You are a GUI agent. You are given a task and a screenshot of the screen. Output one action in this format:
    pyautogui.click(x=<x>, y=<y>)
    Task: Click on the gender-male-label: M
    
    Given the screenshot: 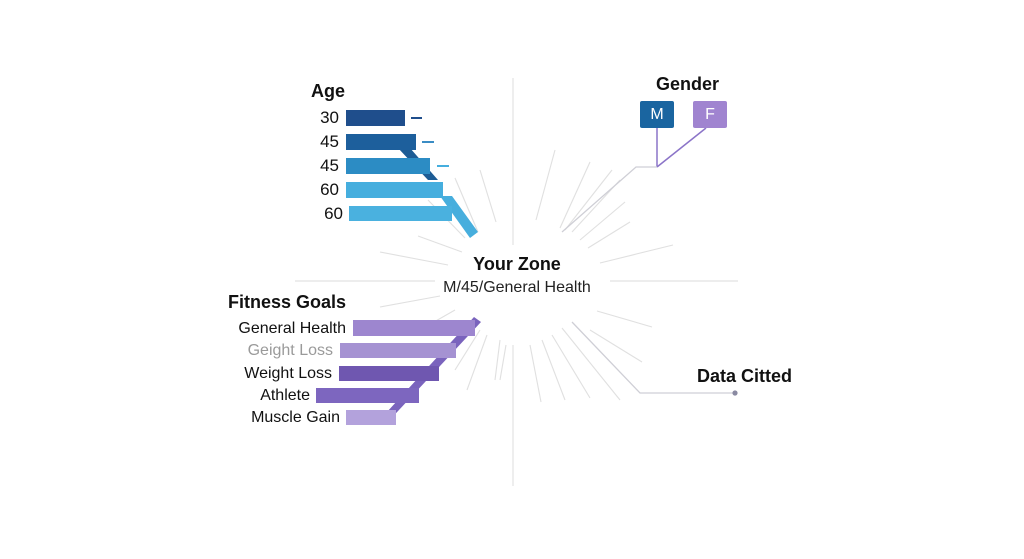 What is the action you would take?
    pyautogui.click(x=657, y=114)
    